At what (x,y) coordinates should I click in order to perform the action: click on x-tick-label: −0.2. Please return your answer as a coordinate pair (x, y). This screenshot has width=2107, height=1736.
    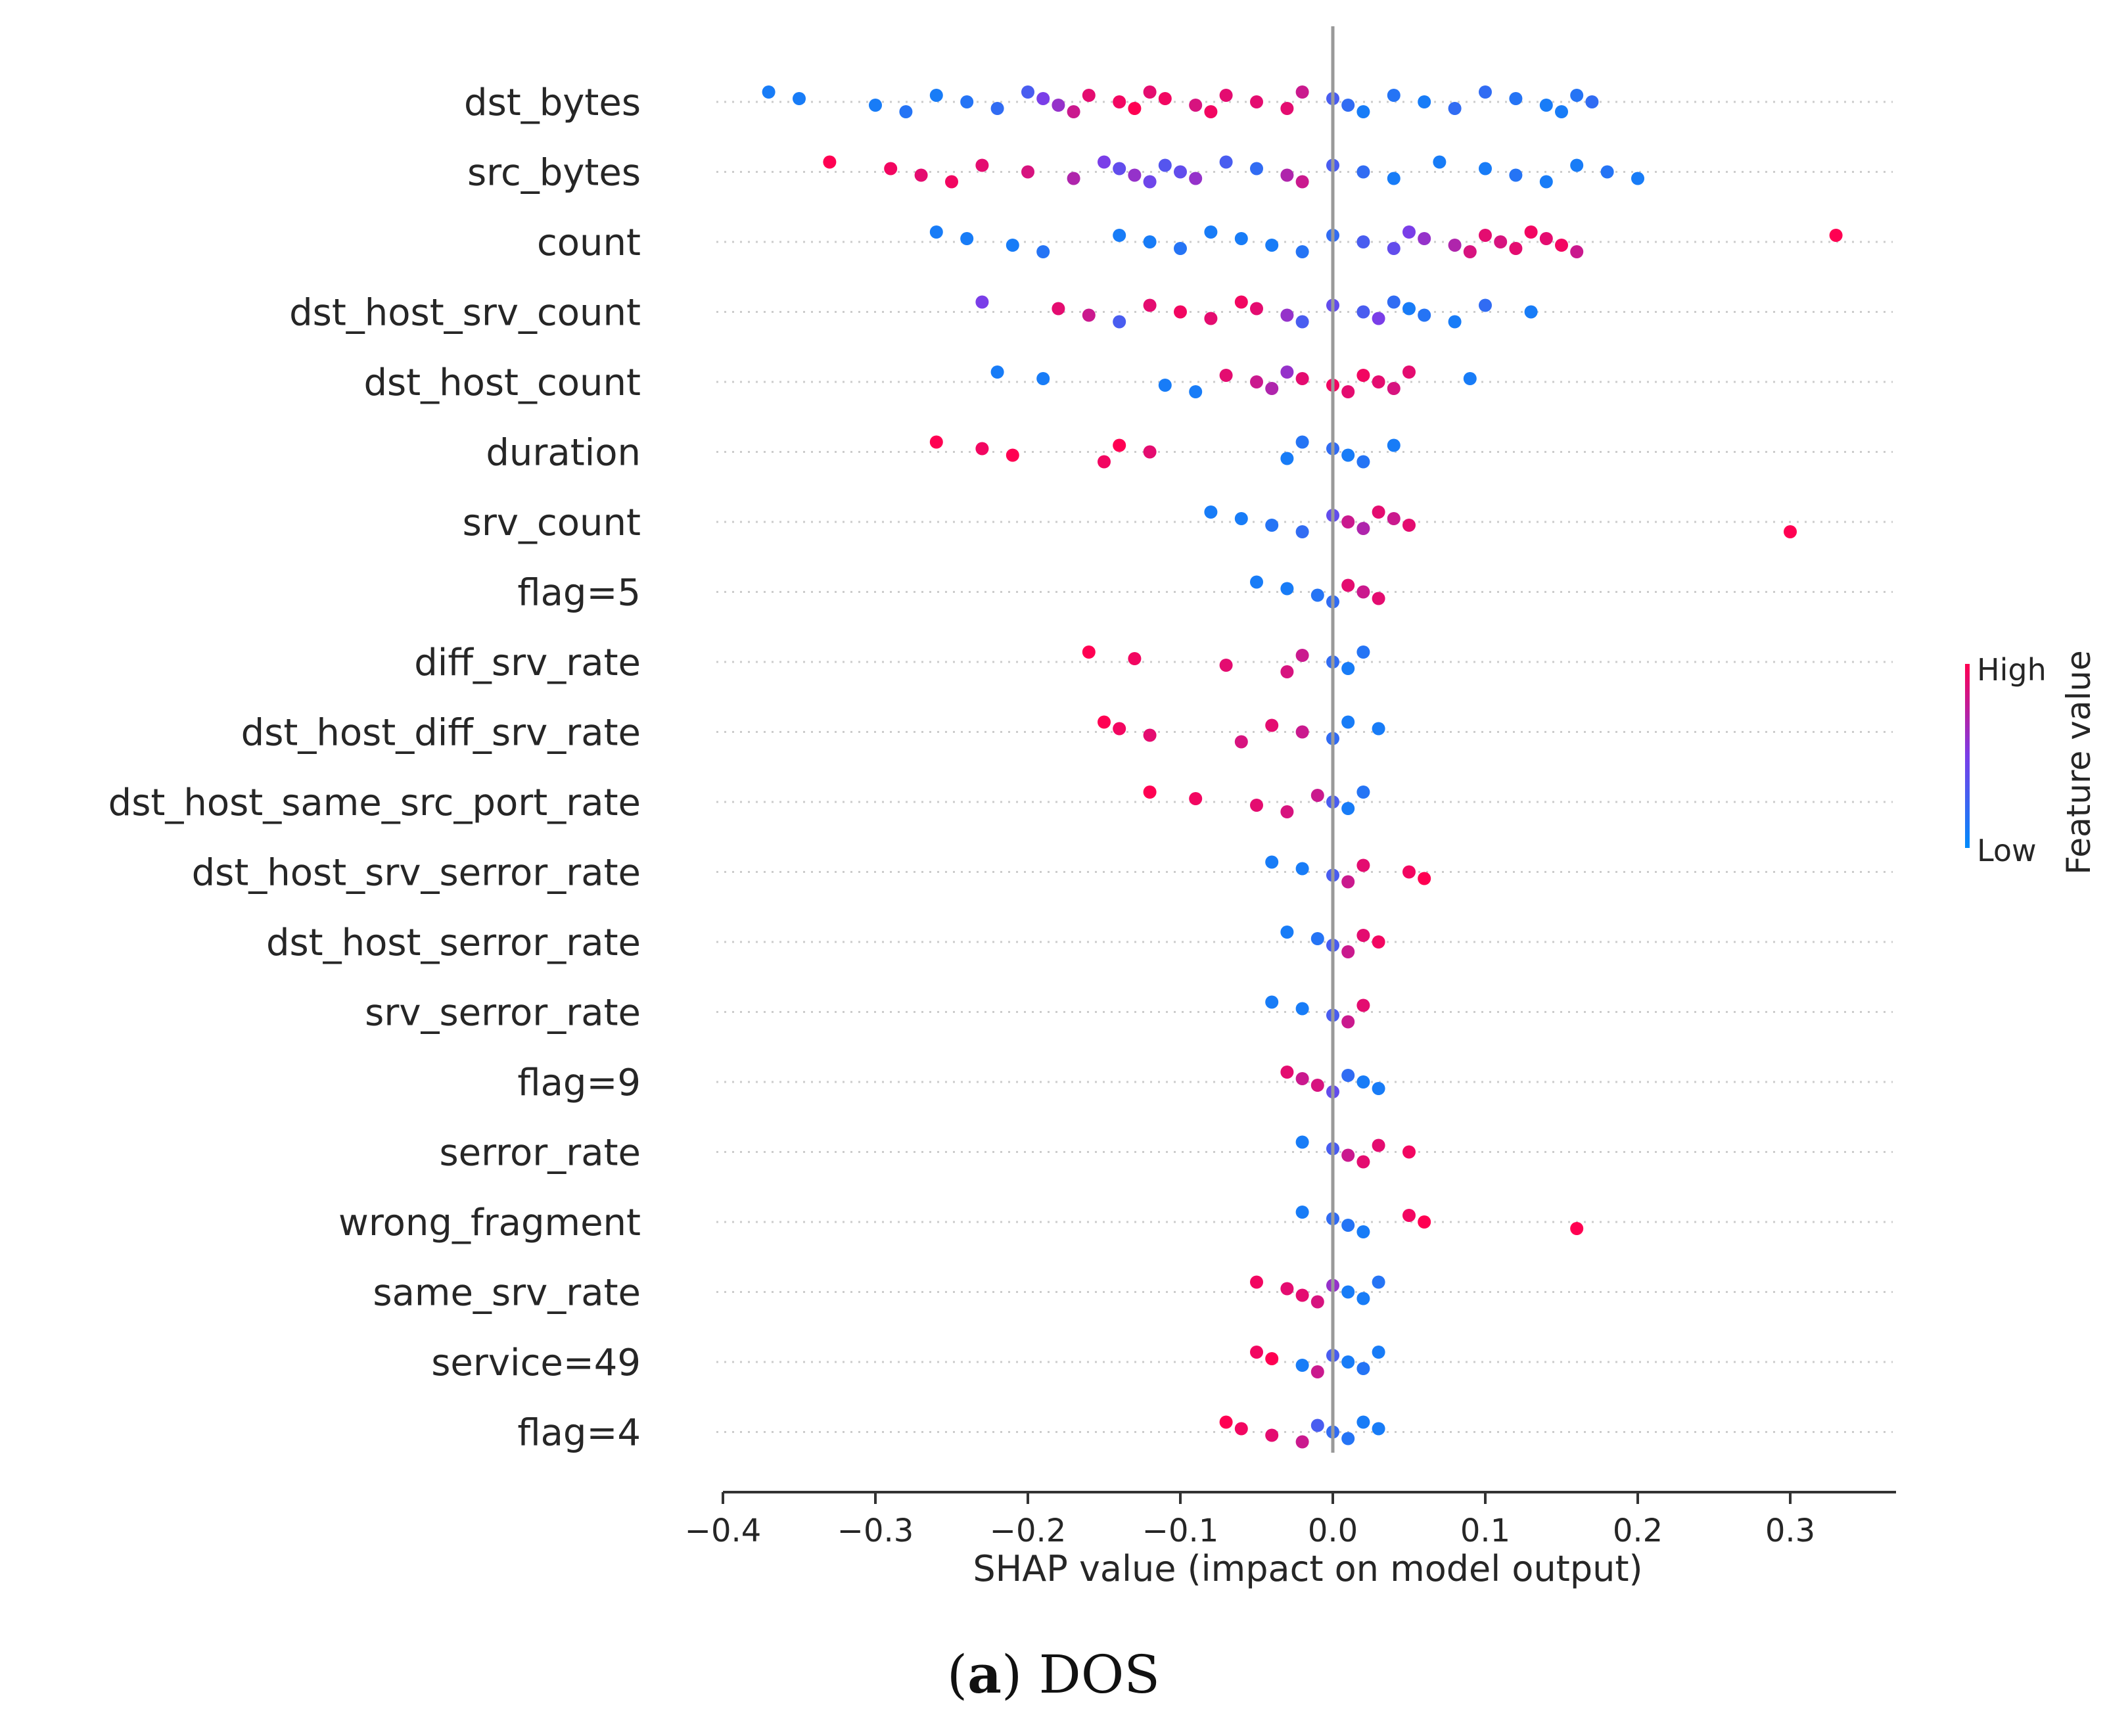
    Looking at the image, I should click on (1028, 1531).